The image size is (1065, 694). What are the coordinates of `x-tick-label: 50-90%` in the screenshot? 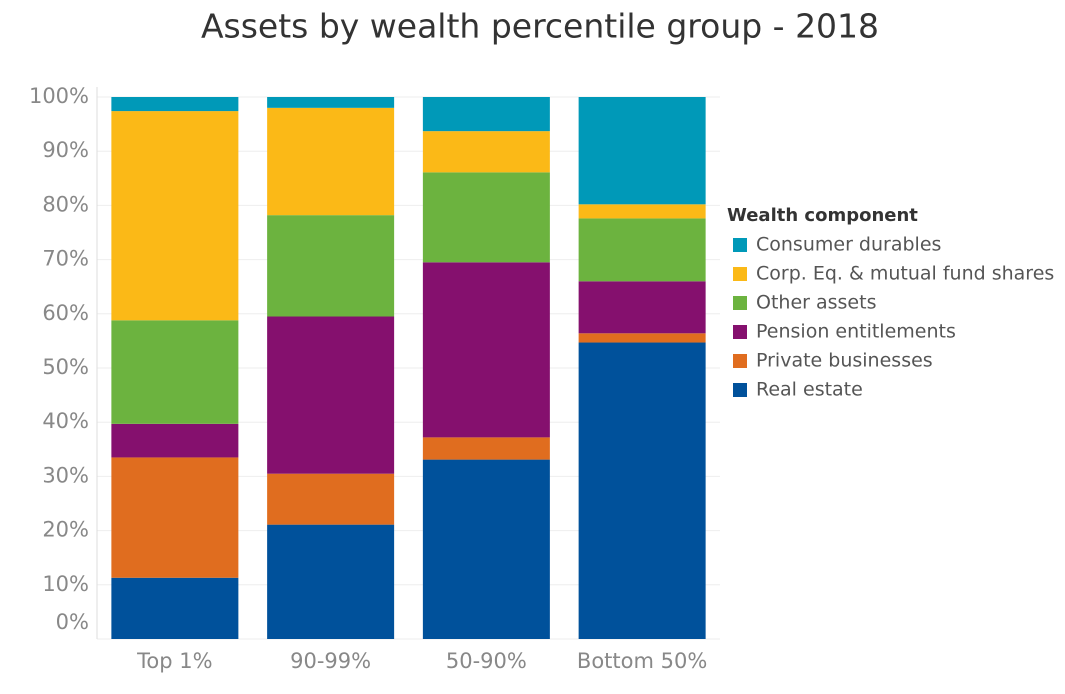 It's located at (486, 661).